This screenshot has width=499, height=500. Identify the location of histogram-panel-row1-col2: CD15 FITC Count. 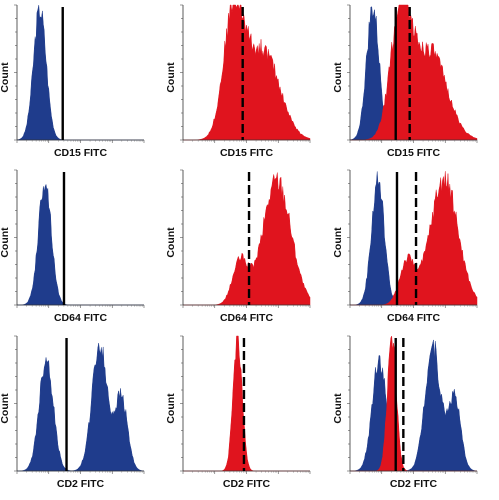
(238, 81).